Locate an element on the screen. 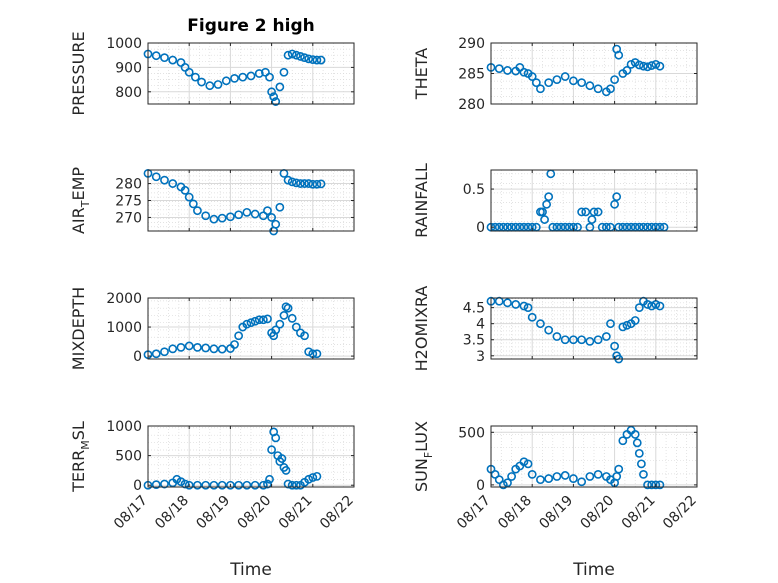 This screenshot has width=778, height=583. y-tick-label: 4.5 is located at coordinates (474, 309).